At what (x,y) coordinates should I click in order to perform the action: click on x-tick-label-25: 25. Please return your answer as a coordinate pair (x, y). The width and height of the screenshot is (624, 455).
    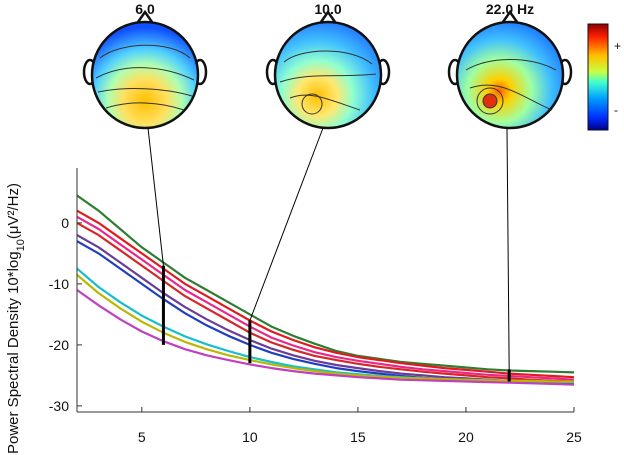
    Looking at the image, I should click on (574, 437).